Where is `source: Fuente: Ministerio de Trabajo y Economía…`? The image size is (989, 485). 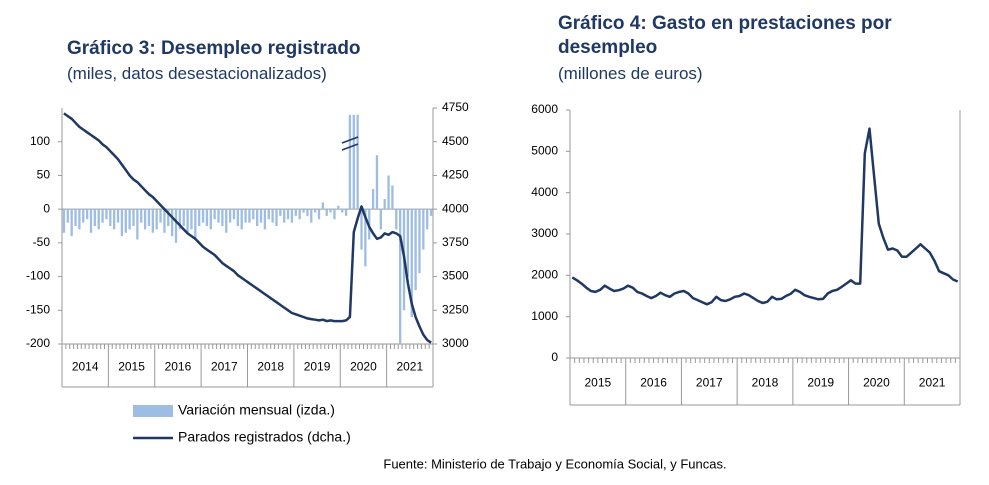 source: Fuente: Ministerio de Trabajo y Economía… is located at coordinates (554, 463).